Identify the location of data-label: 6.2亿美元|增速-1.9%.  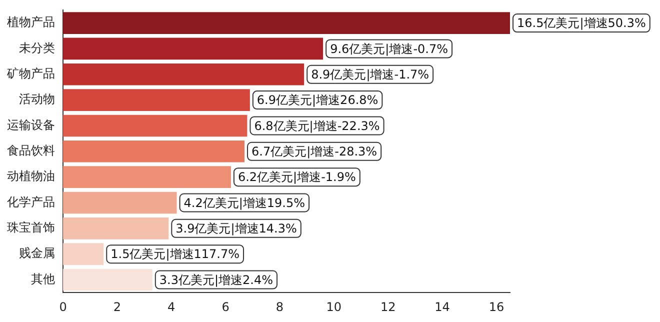
(297, 177).